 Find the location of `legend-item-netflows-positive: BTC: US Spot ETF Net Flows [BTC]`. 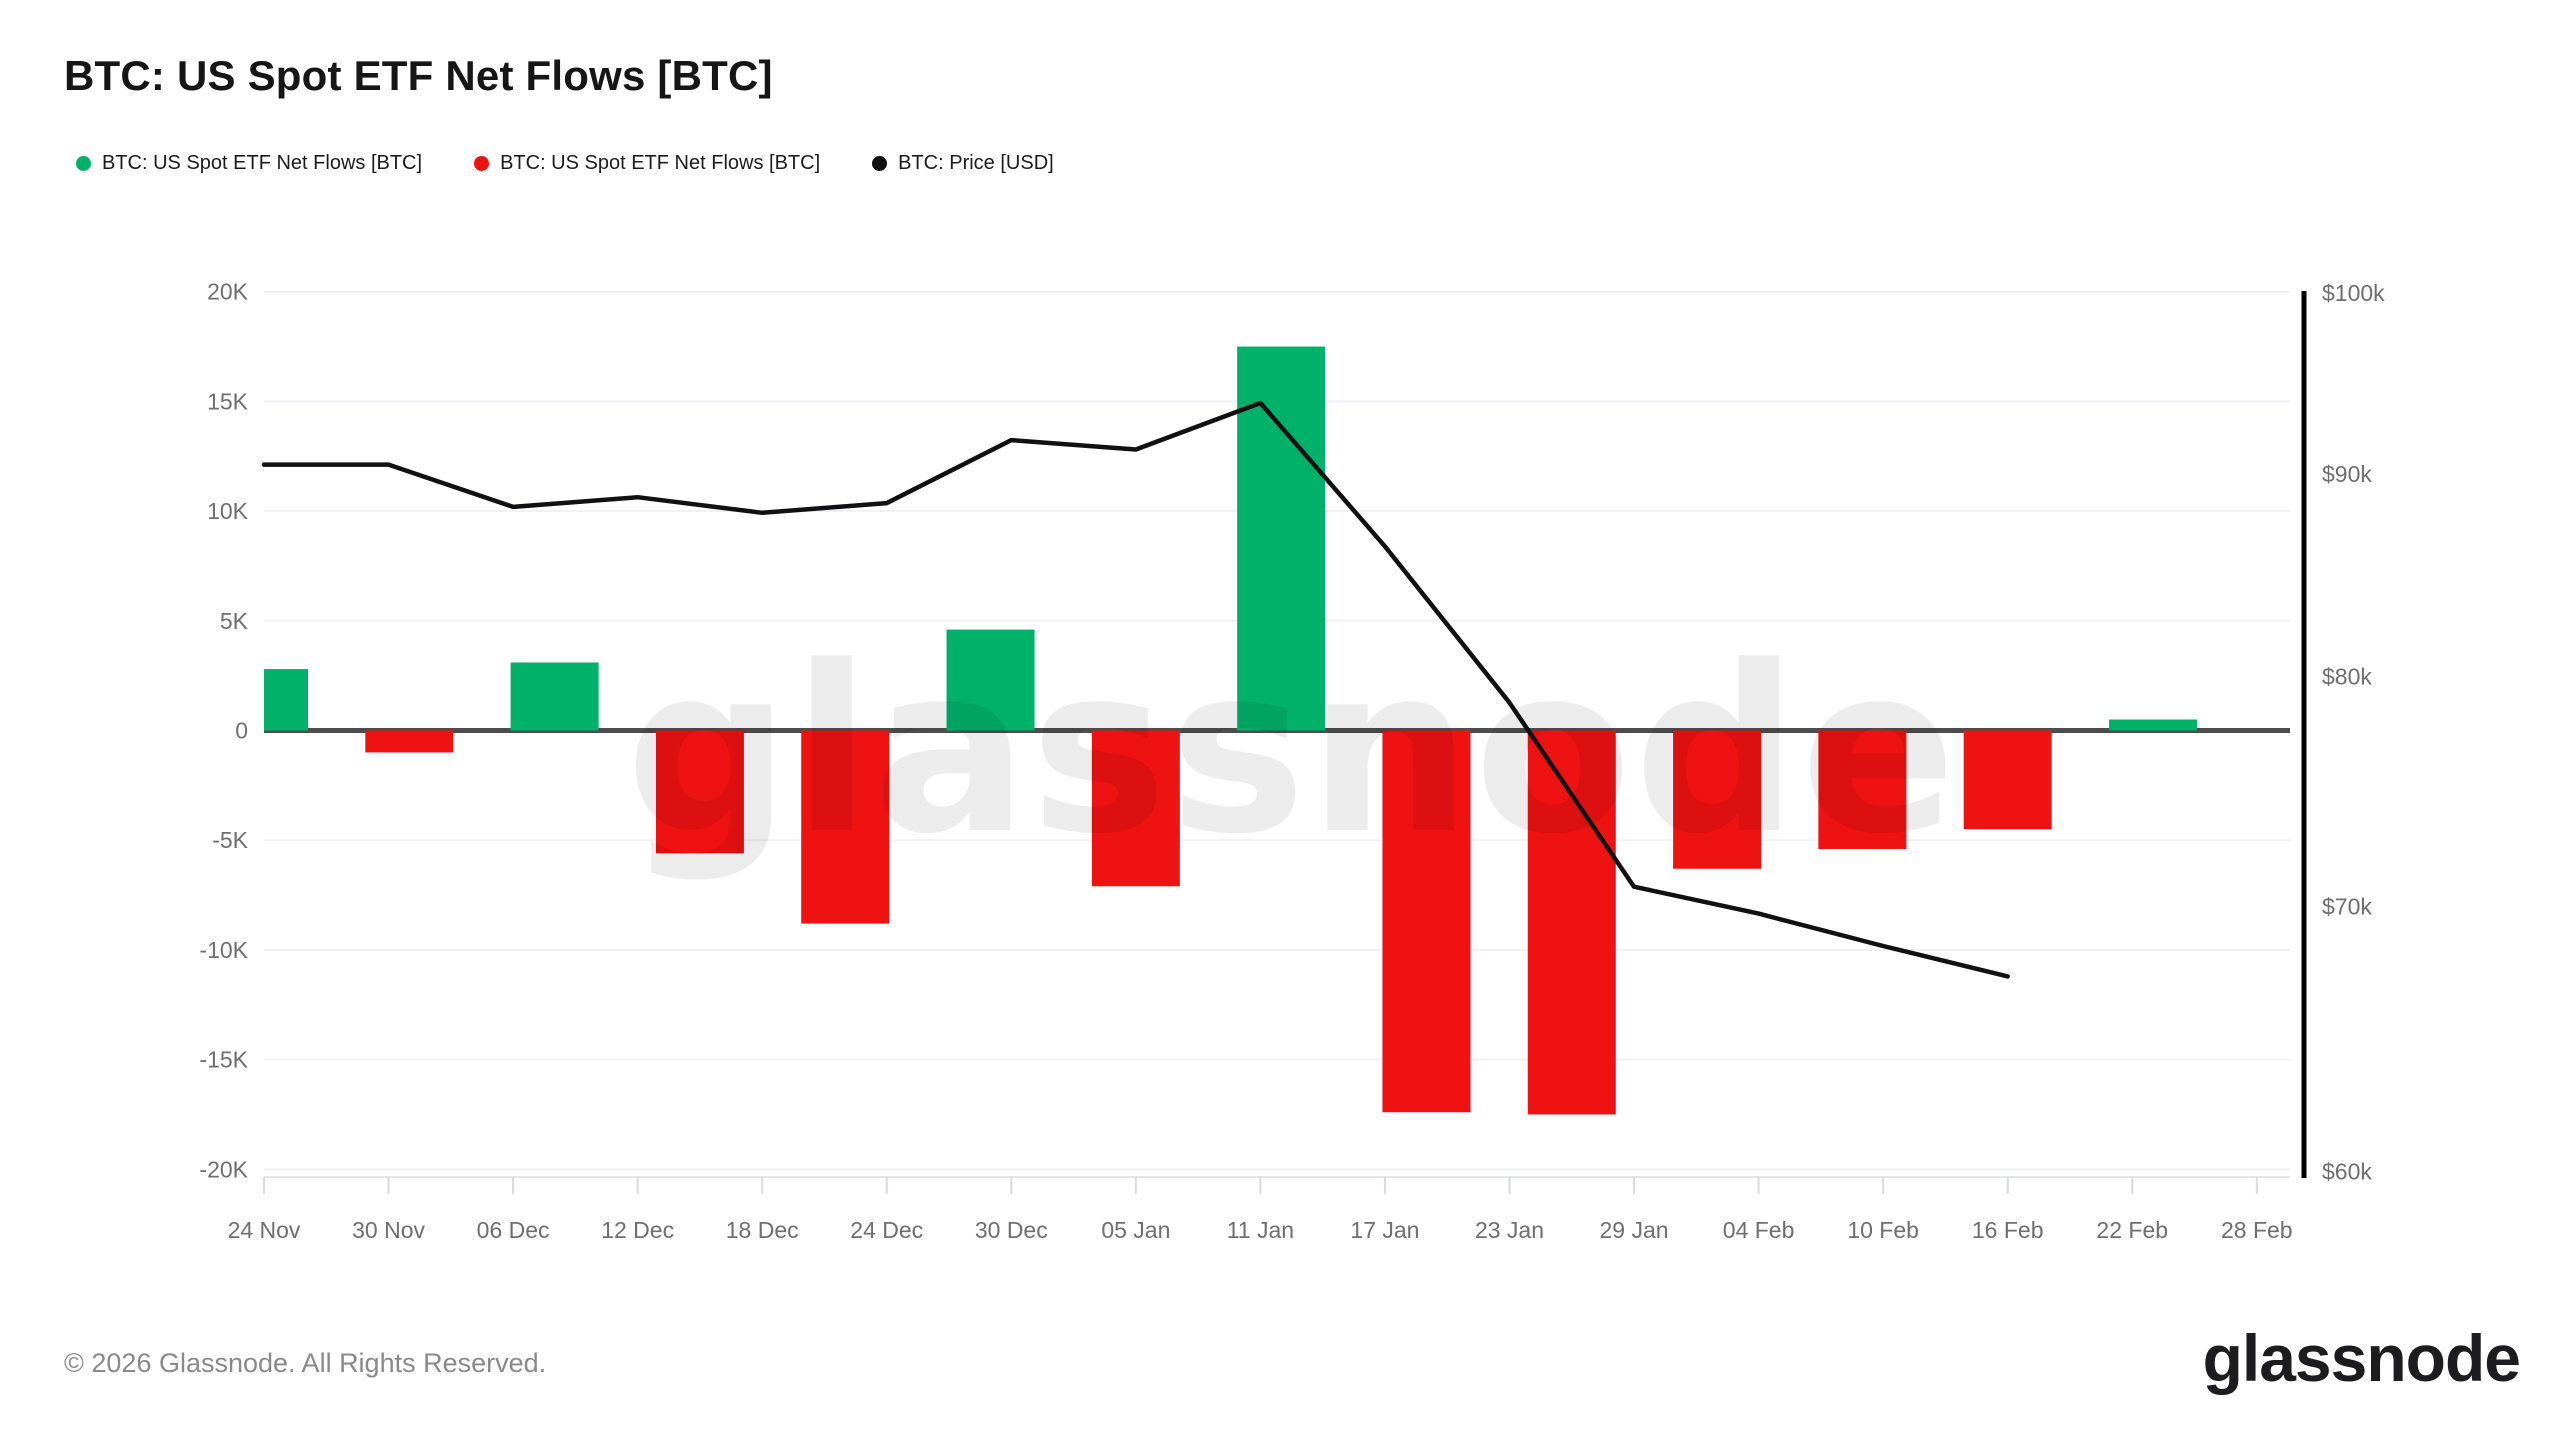

legend-item-netflows-positive: BTC: US Spot ETF Net Flows [BTC] is located at coordinates (249, 163).